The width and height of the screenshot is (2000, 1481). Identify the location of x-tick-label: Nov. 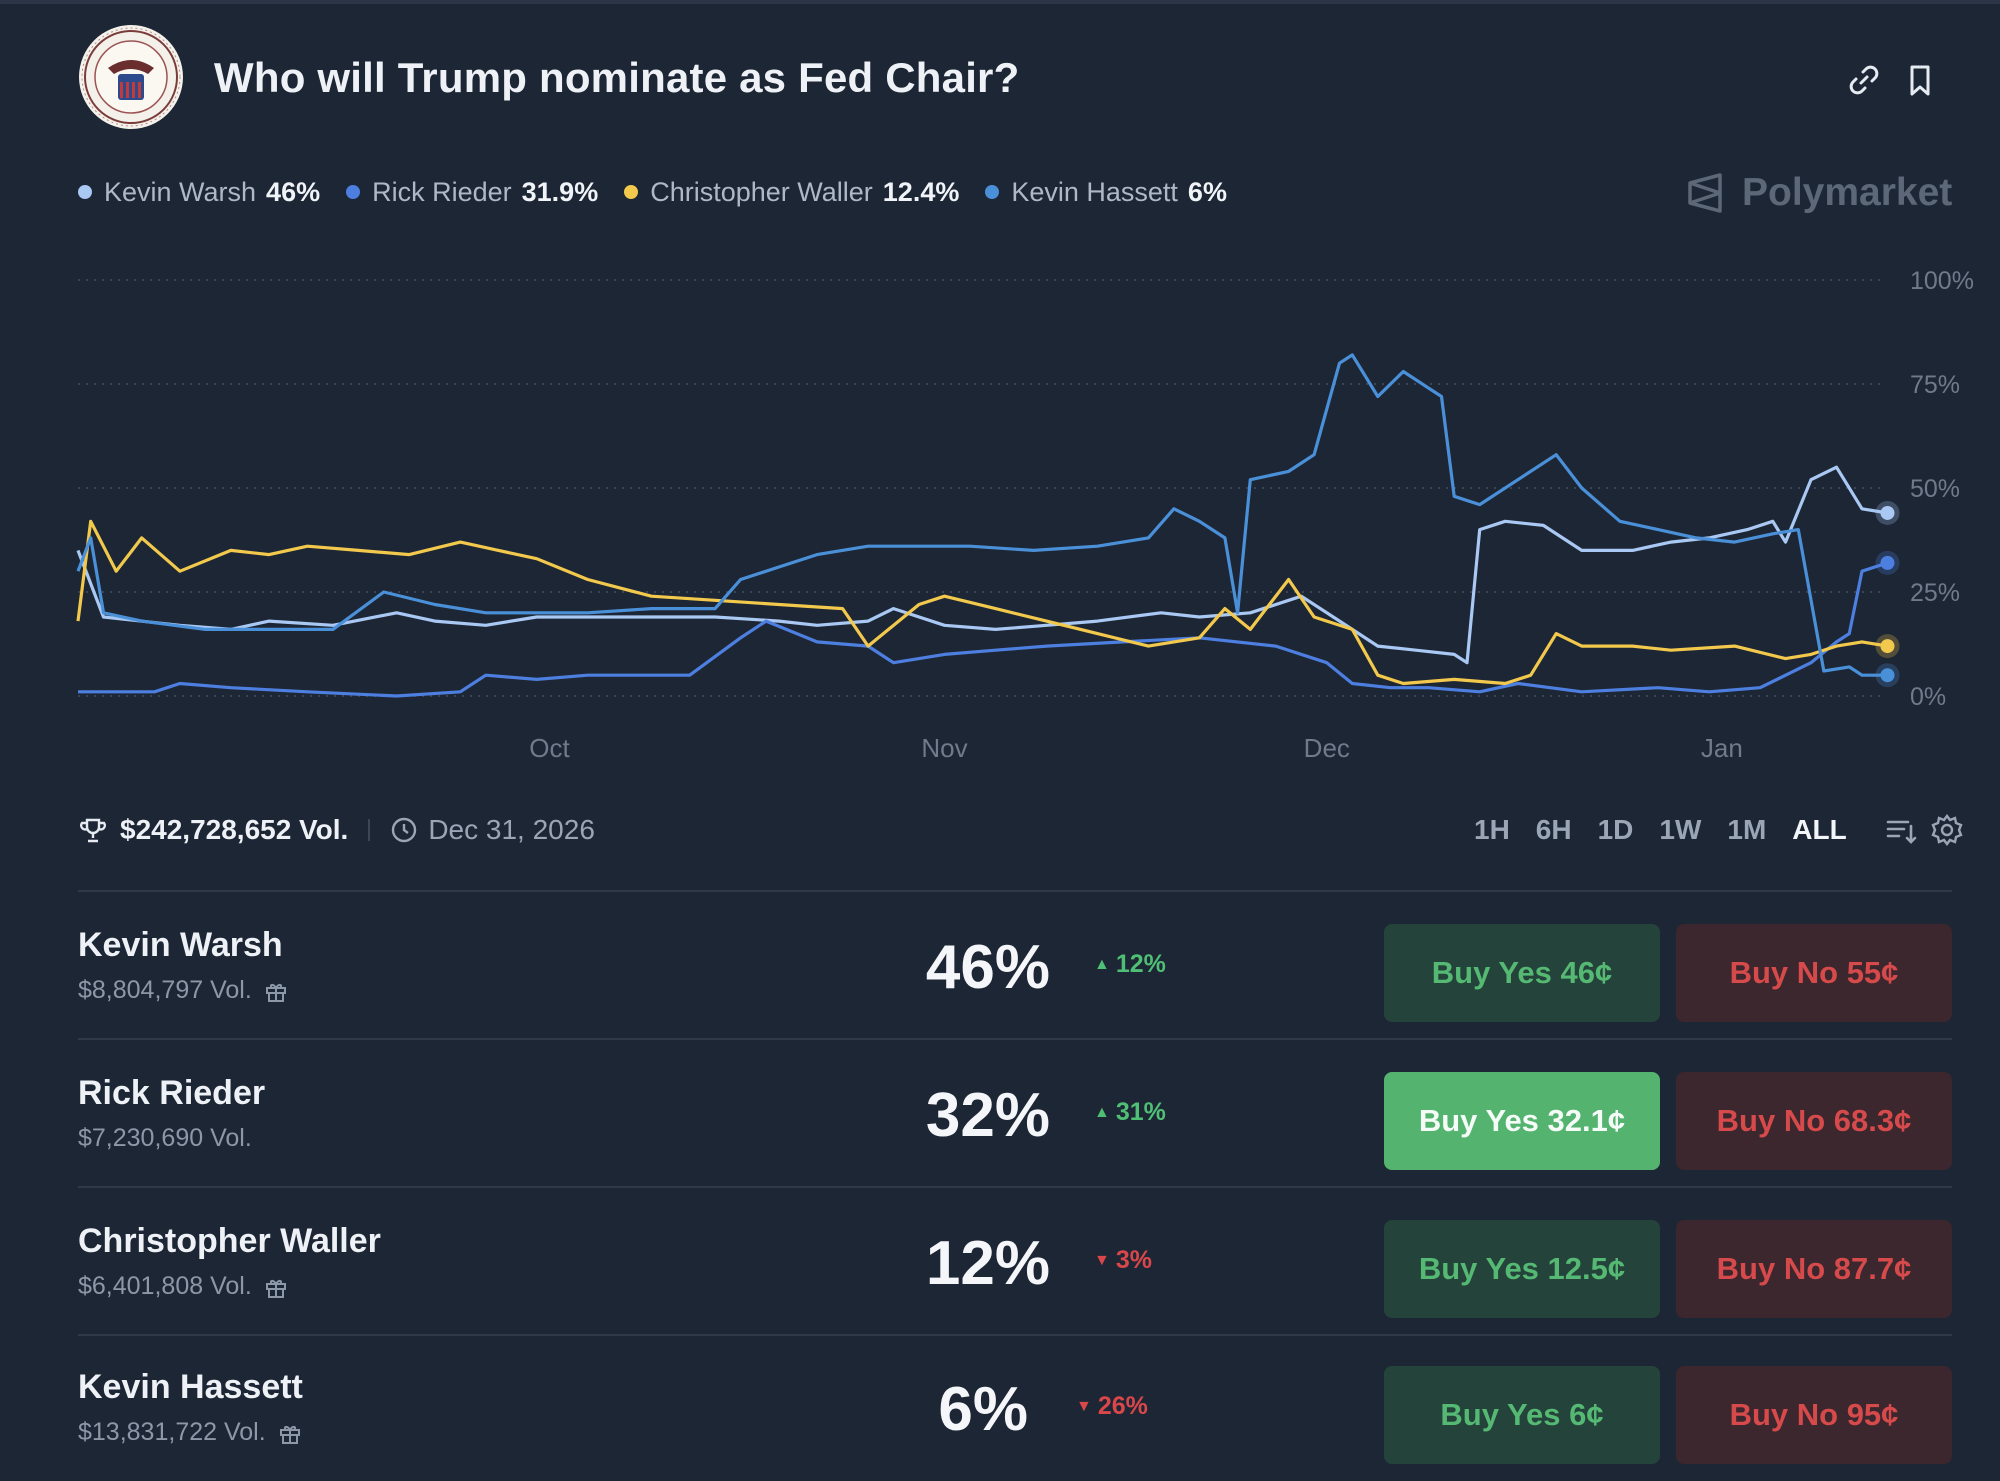
(944, 748).